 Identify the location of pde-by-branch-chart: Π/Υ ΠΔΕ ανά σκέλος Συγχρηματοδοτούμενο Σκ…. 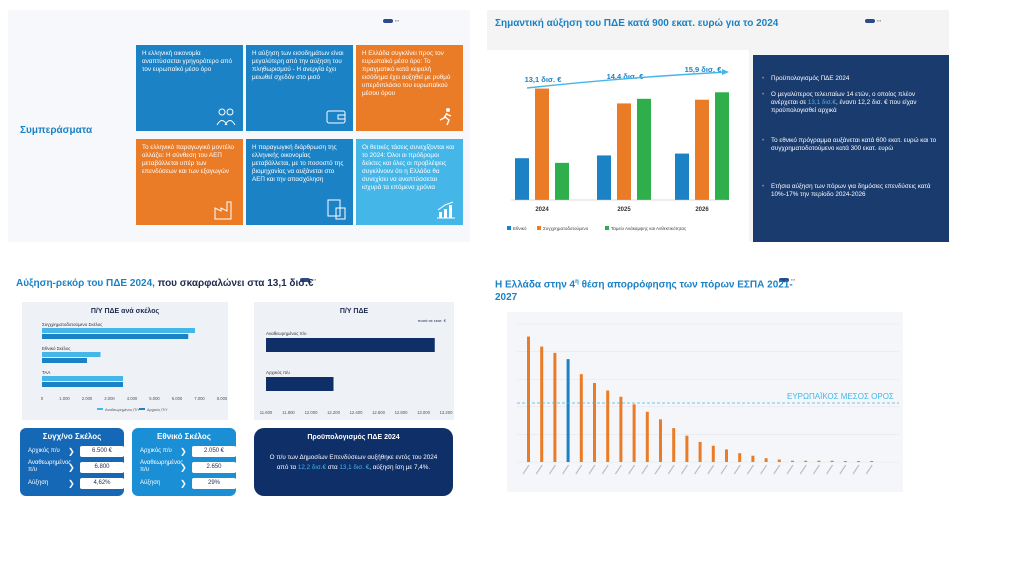
(125, 361).